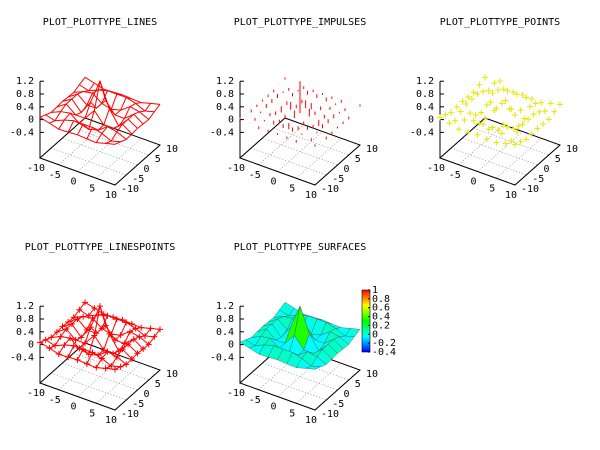 Image resolution: width=600 pixels, height=450 pixels. I want to click on surface-patch, so click(313, 367).